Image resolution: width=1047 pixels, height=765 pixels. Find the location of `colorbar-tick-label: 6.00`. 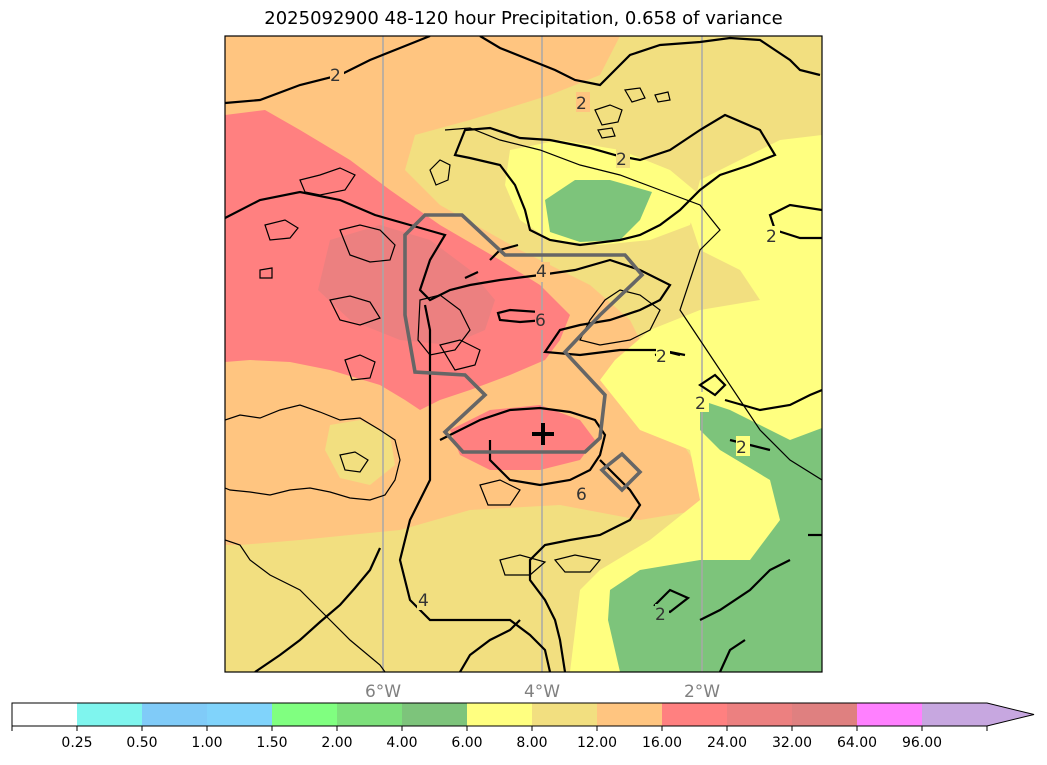

colorbar-tick-label: 6.00 is located at coordinates (466, 743).